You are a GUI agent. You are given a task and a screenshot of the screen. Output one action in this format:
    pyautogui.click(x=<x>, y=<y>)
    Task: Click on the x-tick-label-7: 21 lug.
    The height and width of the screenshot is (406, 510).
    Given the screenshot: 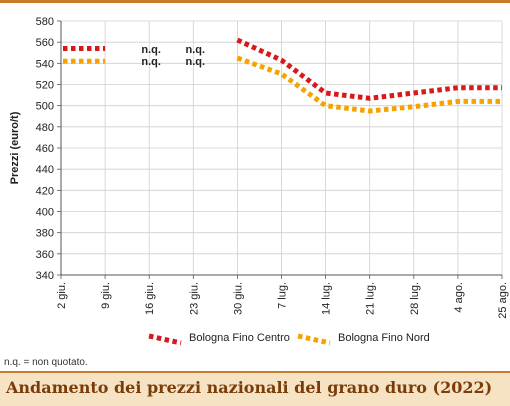 What is the action you would take?
    pyautogui.click(x=371, y=298)
    